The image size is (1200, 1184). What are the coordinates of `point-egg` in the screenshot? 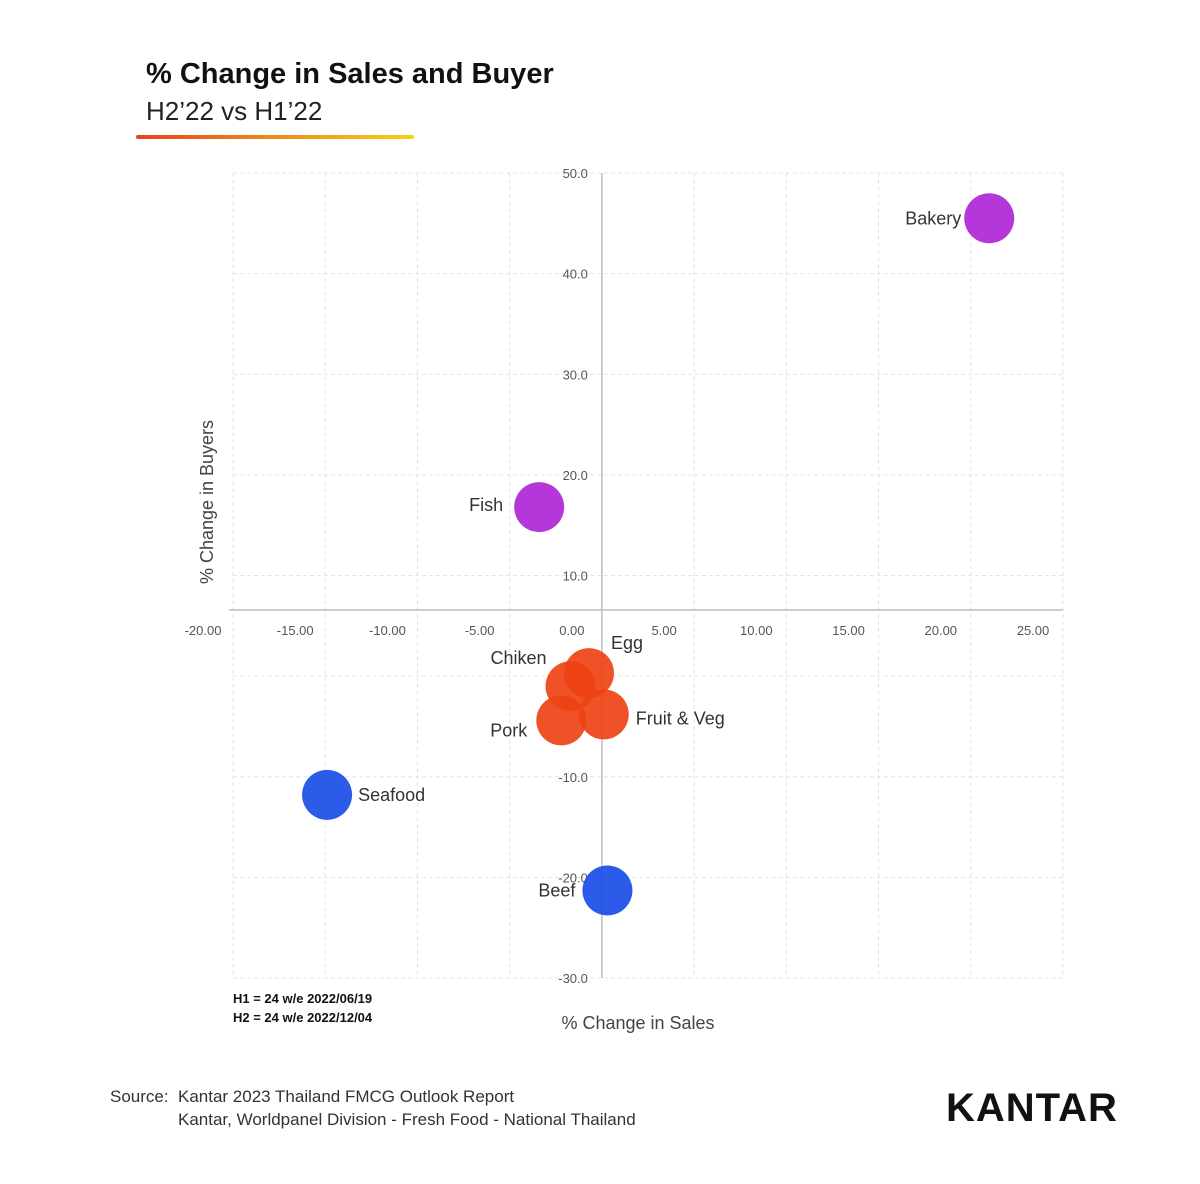 It's located at (588, 673).